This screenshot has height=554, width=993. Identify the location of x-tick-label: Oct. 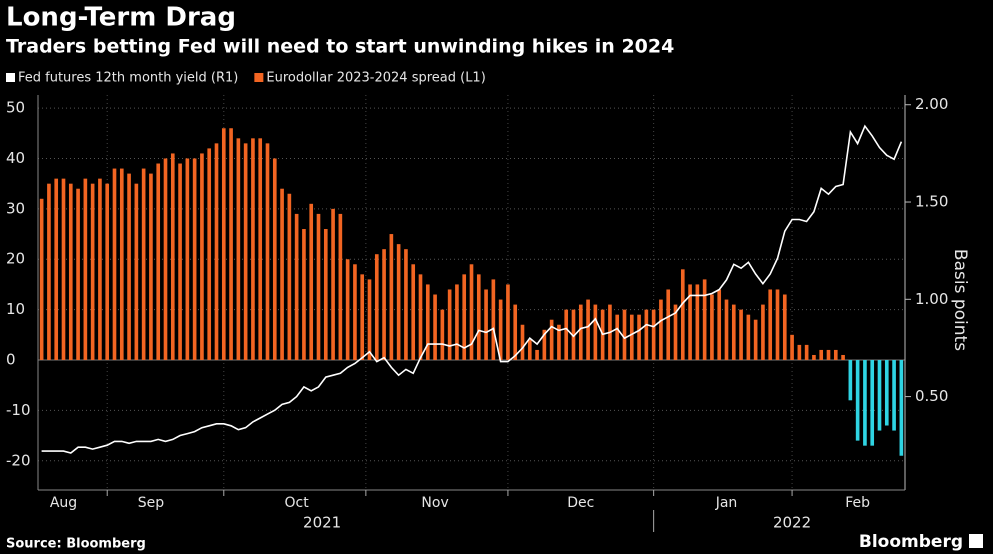
(297, 503).